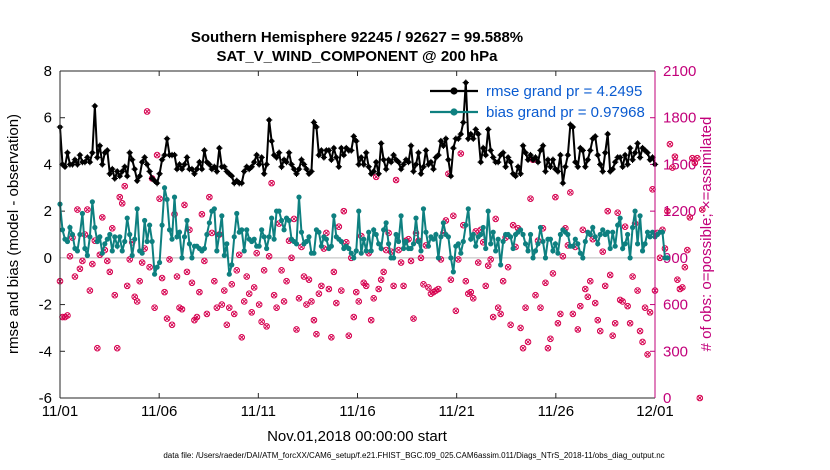 This screenshot has width=830, height=470. I want to click on y-tick-label-left: -2, so click(45, 305).